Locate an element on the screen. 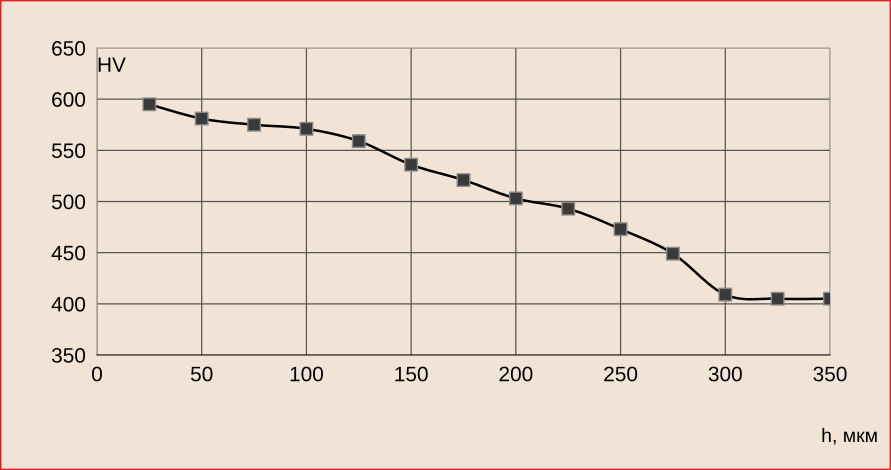  x-tick-label: 200 is located at coordinates (516, 374).